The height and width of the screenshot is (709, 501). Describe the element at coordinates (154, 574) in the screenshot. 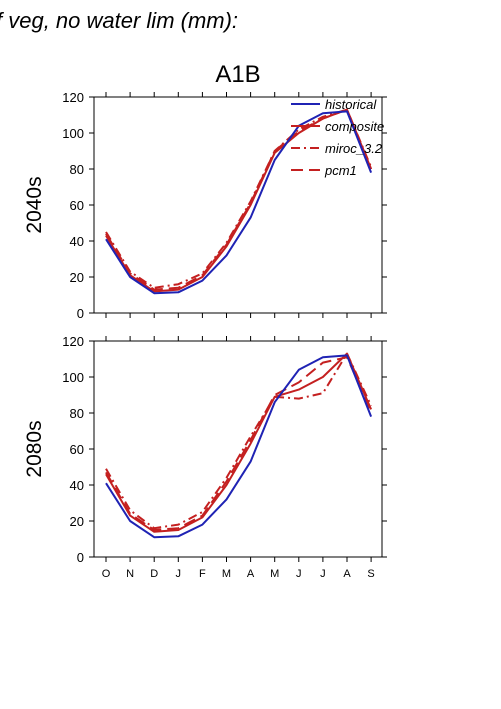

I see `x-tick-label: D` at that location.